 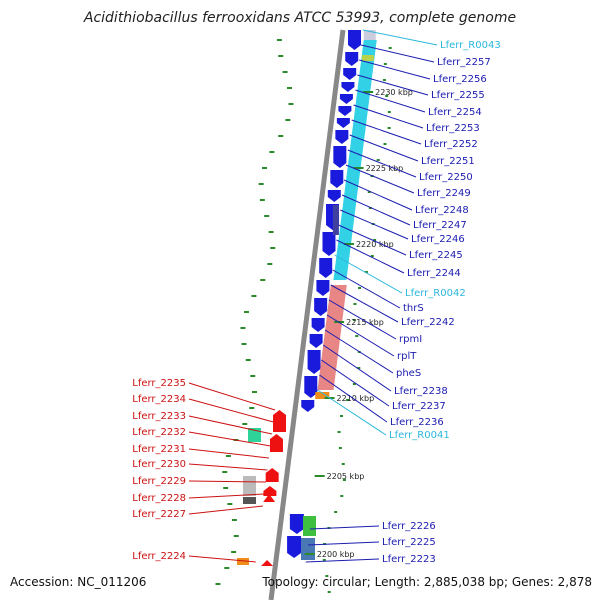 I want to click on gene-label: rpmI, so click(x=410, y=339).